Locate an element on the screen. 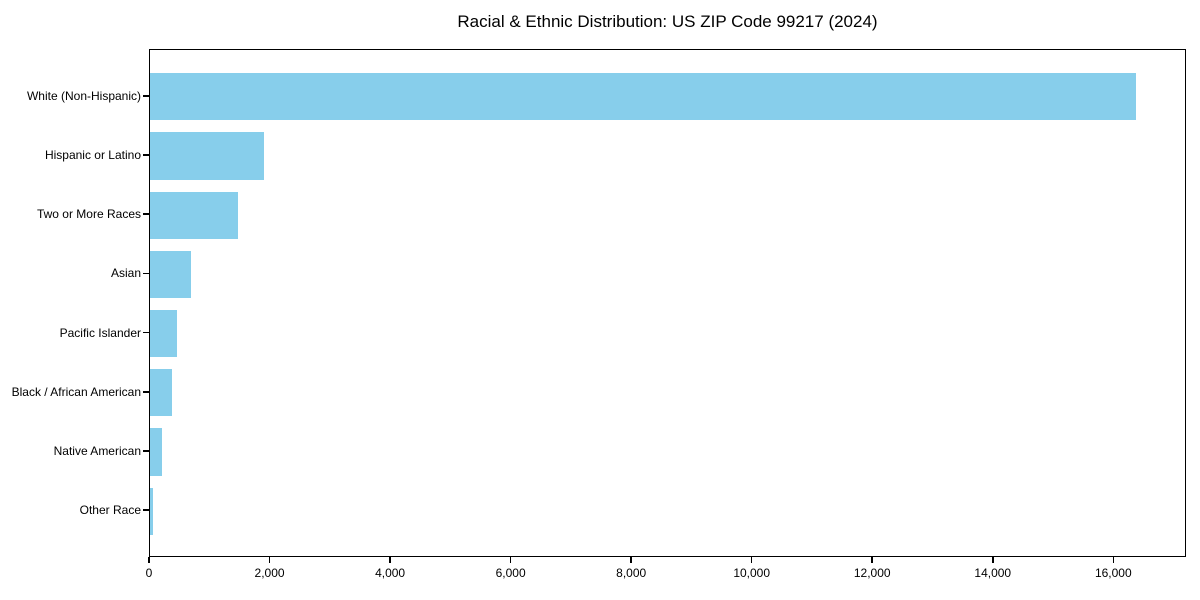  x-tick-label: 6,000 is located at coordinates (510, 573).